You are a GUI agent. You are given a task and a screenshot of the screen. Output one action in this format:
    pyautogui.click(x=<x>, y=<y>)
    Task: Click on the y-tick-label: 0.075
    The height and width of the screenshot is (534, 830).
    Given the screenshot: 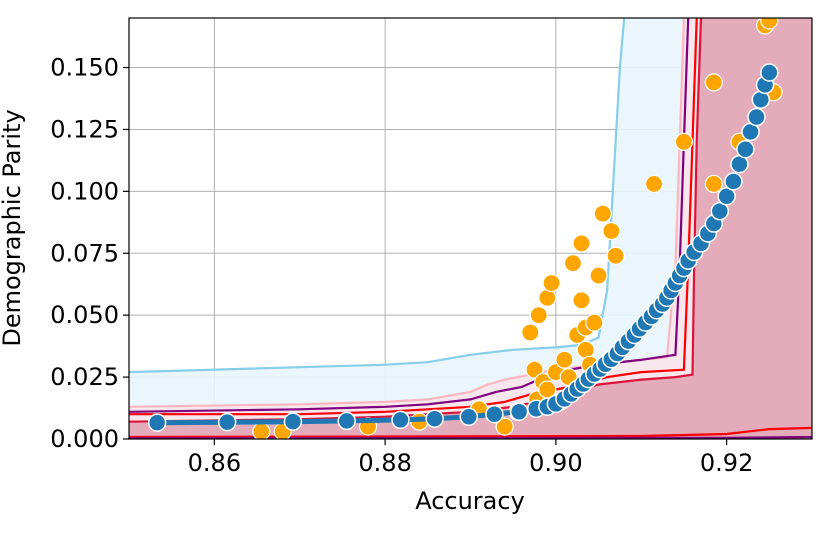 What is the action you would take?
    pyautogui.click(x=84, y=253)
    